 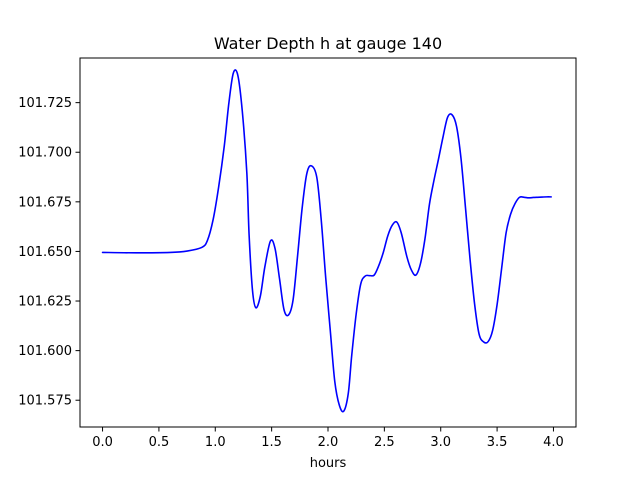 I want to click on x-axis-label: hours, so click(x=328, y=463).